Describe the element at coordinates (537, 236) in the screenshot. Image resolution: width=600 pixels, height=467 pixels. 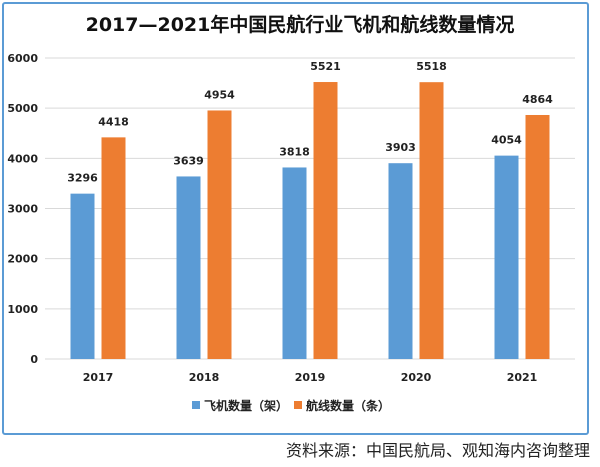
I see `bar-routes-2021` at that location.